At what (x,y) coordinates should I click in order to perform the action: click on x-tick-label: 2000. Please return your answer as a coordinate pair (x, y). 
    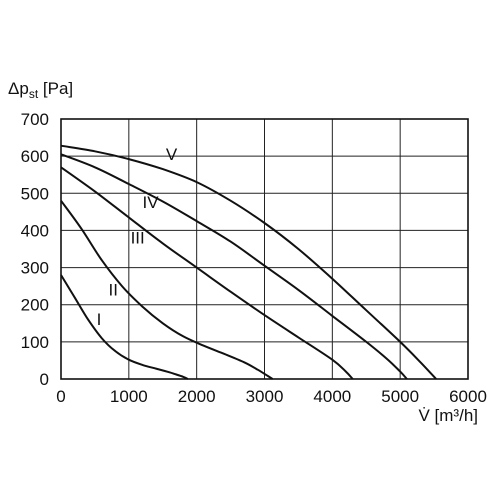
    Looking at the image, I should click on (197, 396).